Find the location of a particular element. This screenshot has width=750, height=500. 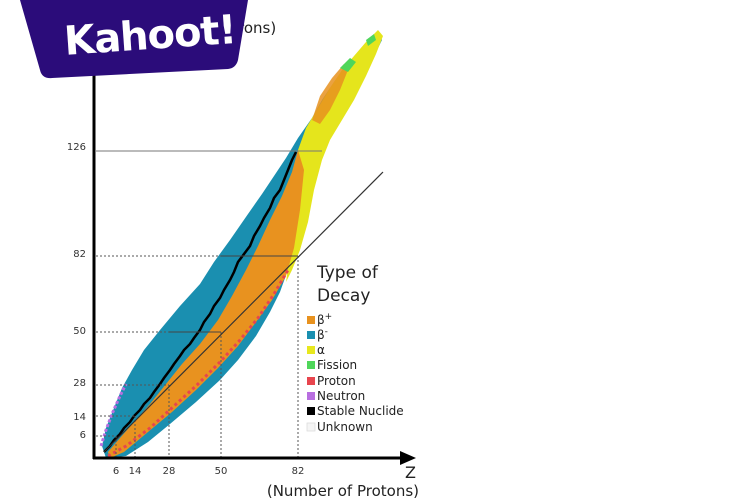

kahoot-badge-shape is located at coordinates (134, 39).